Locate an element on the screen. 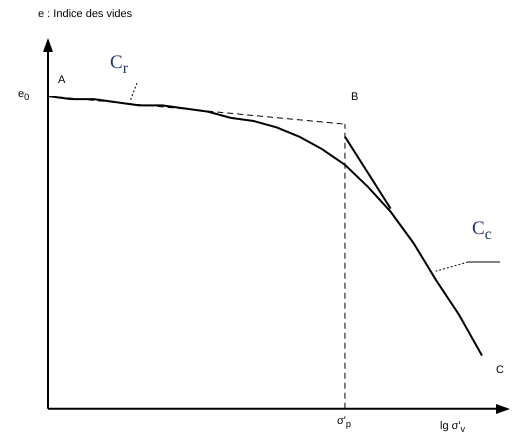  annotation: C$_{c}$ is located at coordinates (482, 231).